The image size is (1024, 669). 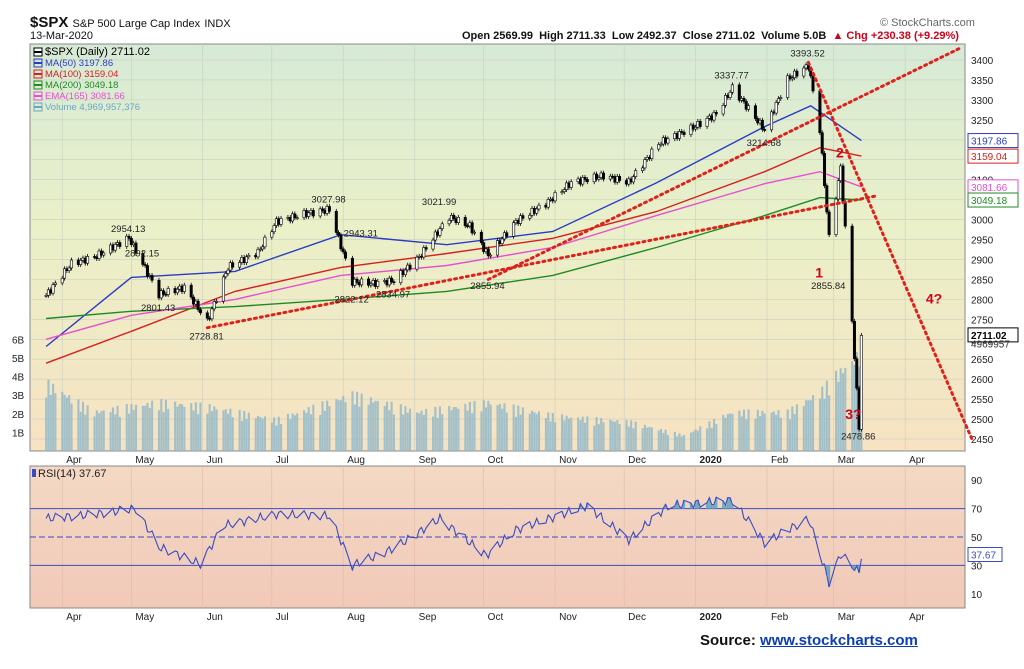 What do you see at coordinates (982, 121) in the screenshot?
I see `price-tick-label: 3250` at bounding box center [982, 121].